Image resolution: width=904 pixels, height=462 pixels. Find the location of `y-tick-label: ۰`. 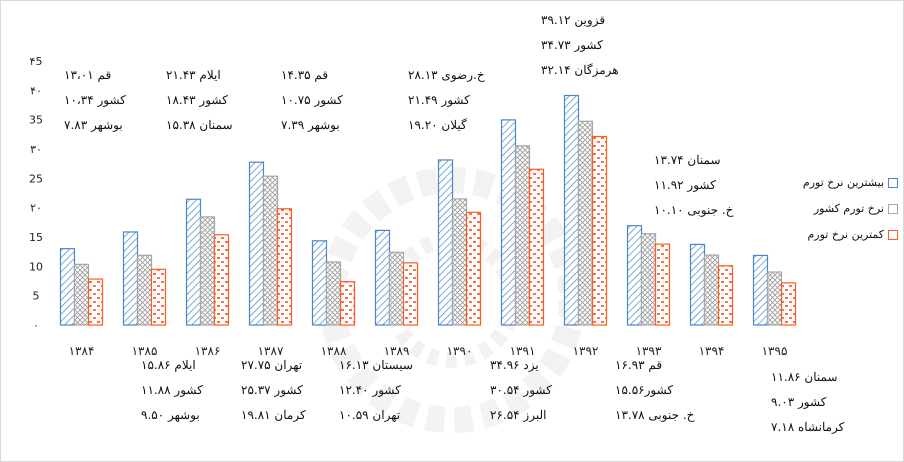

y-tick-label: ۰ is located at coordinates (36, 325).